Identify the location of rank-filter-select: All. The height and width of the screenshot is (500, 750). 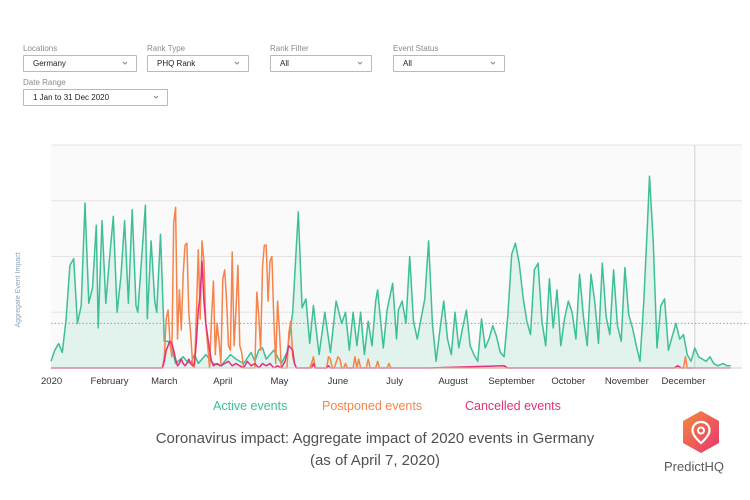
(321, 63).